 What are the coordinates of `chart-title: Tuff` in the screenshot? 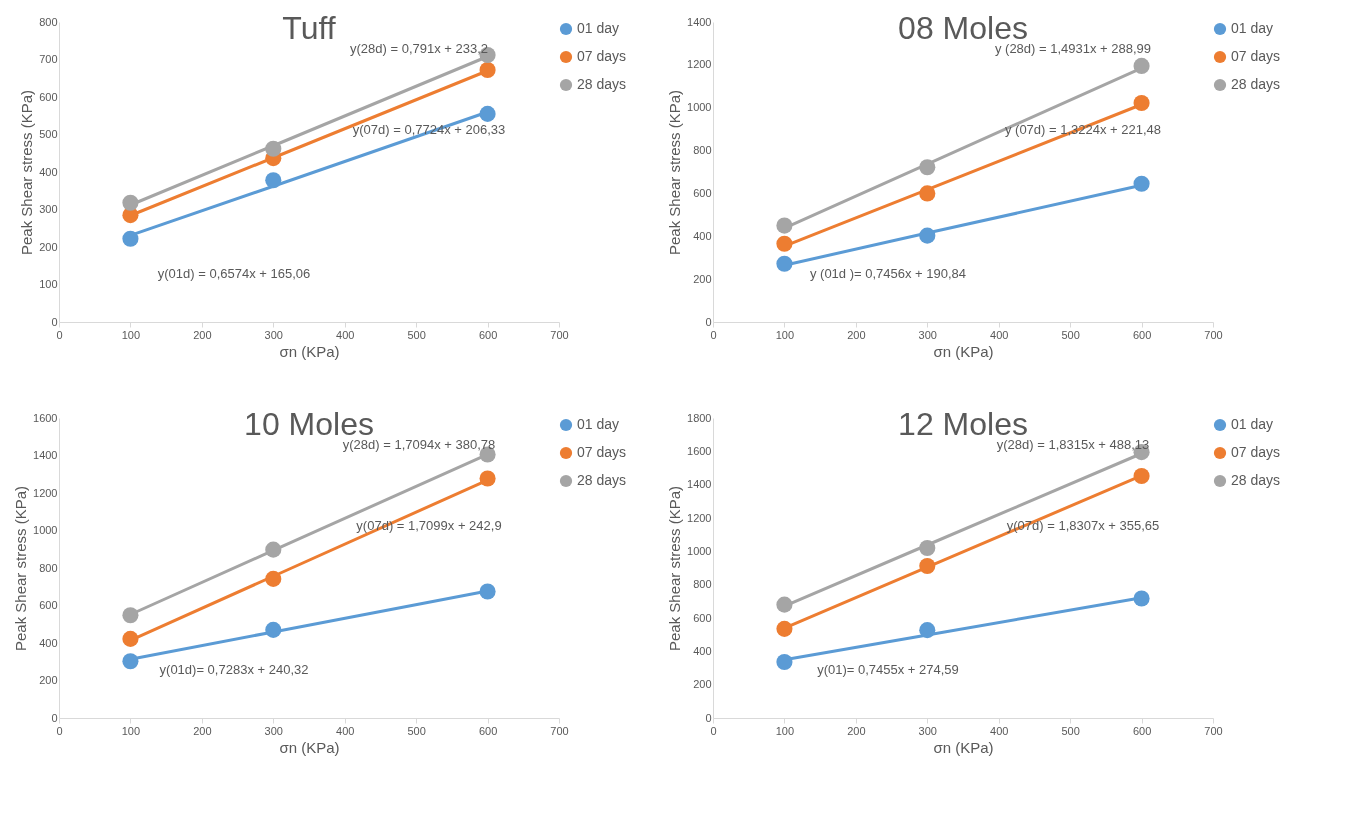 It's located at (309, 28).